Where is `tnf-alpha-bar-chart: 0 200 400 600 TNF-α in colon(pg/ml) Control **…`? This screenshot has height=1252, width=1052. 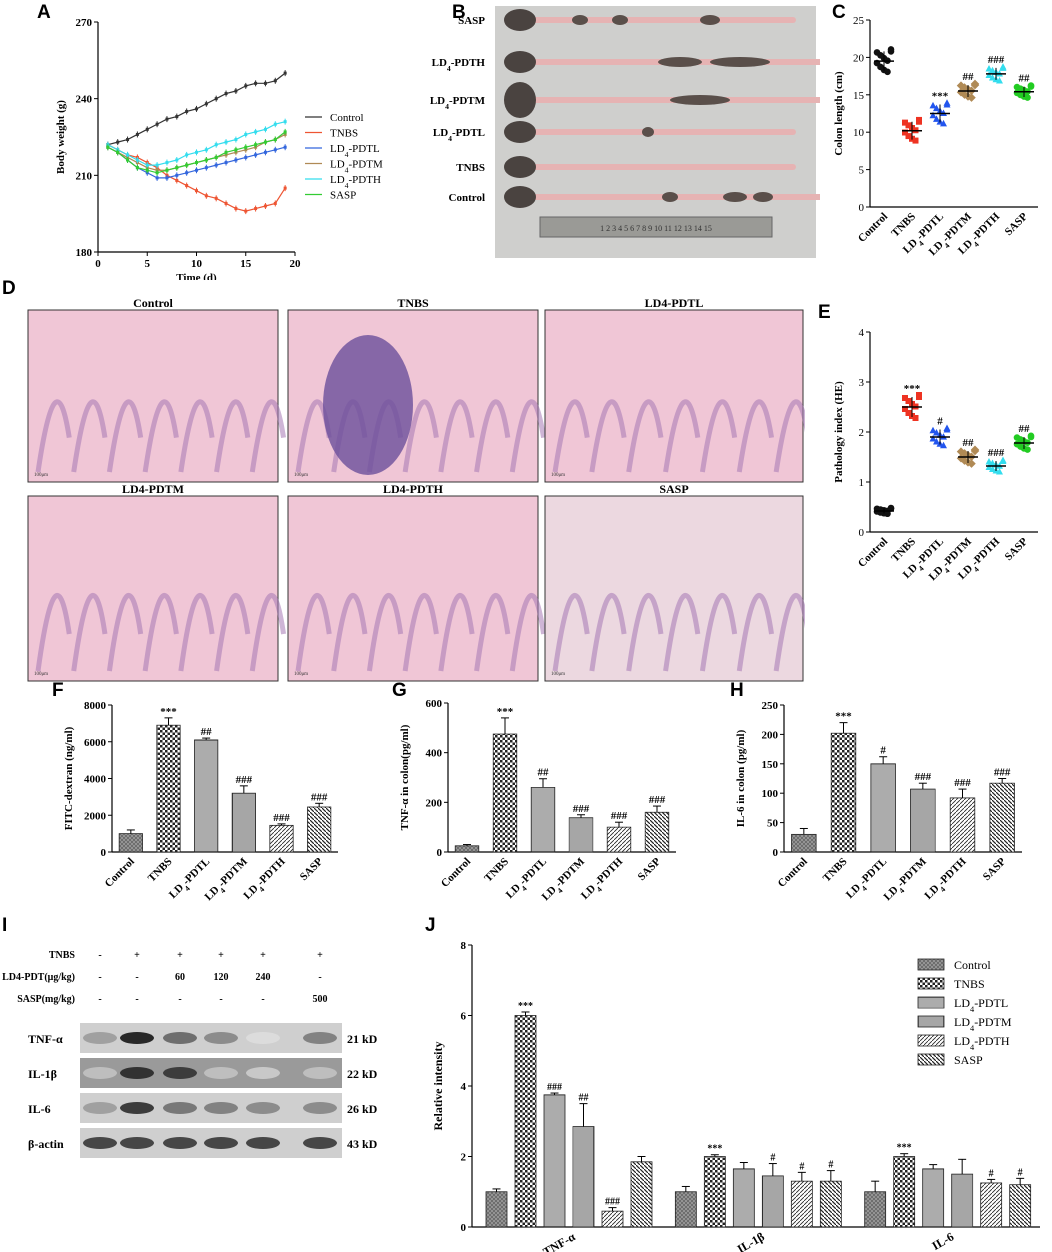 tnf-alpha-bar-chart: 0 200 400 600 TNF-α in colon(pg/ml) Control **… is located at coordinates (537, 800).